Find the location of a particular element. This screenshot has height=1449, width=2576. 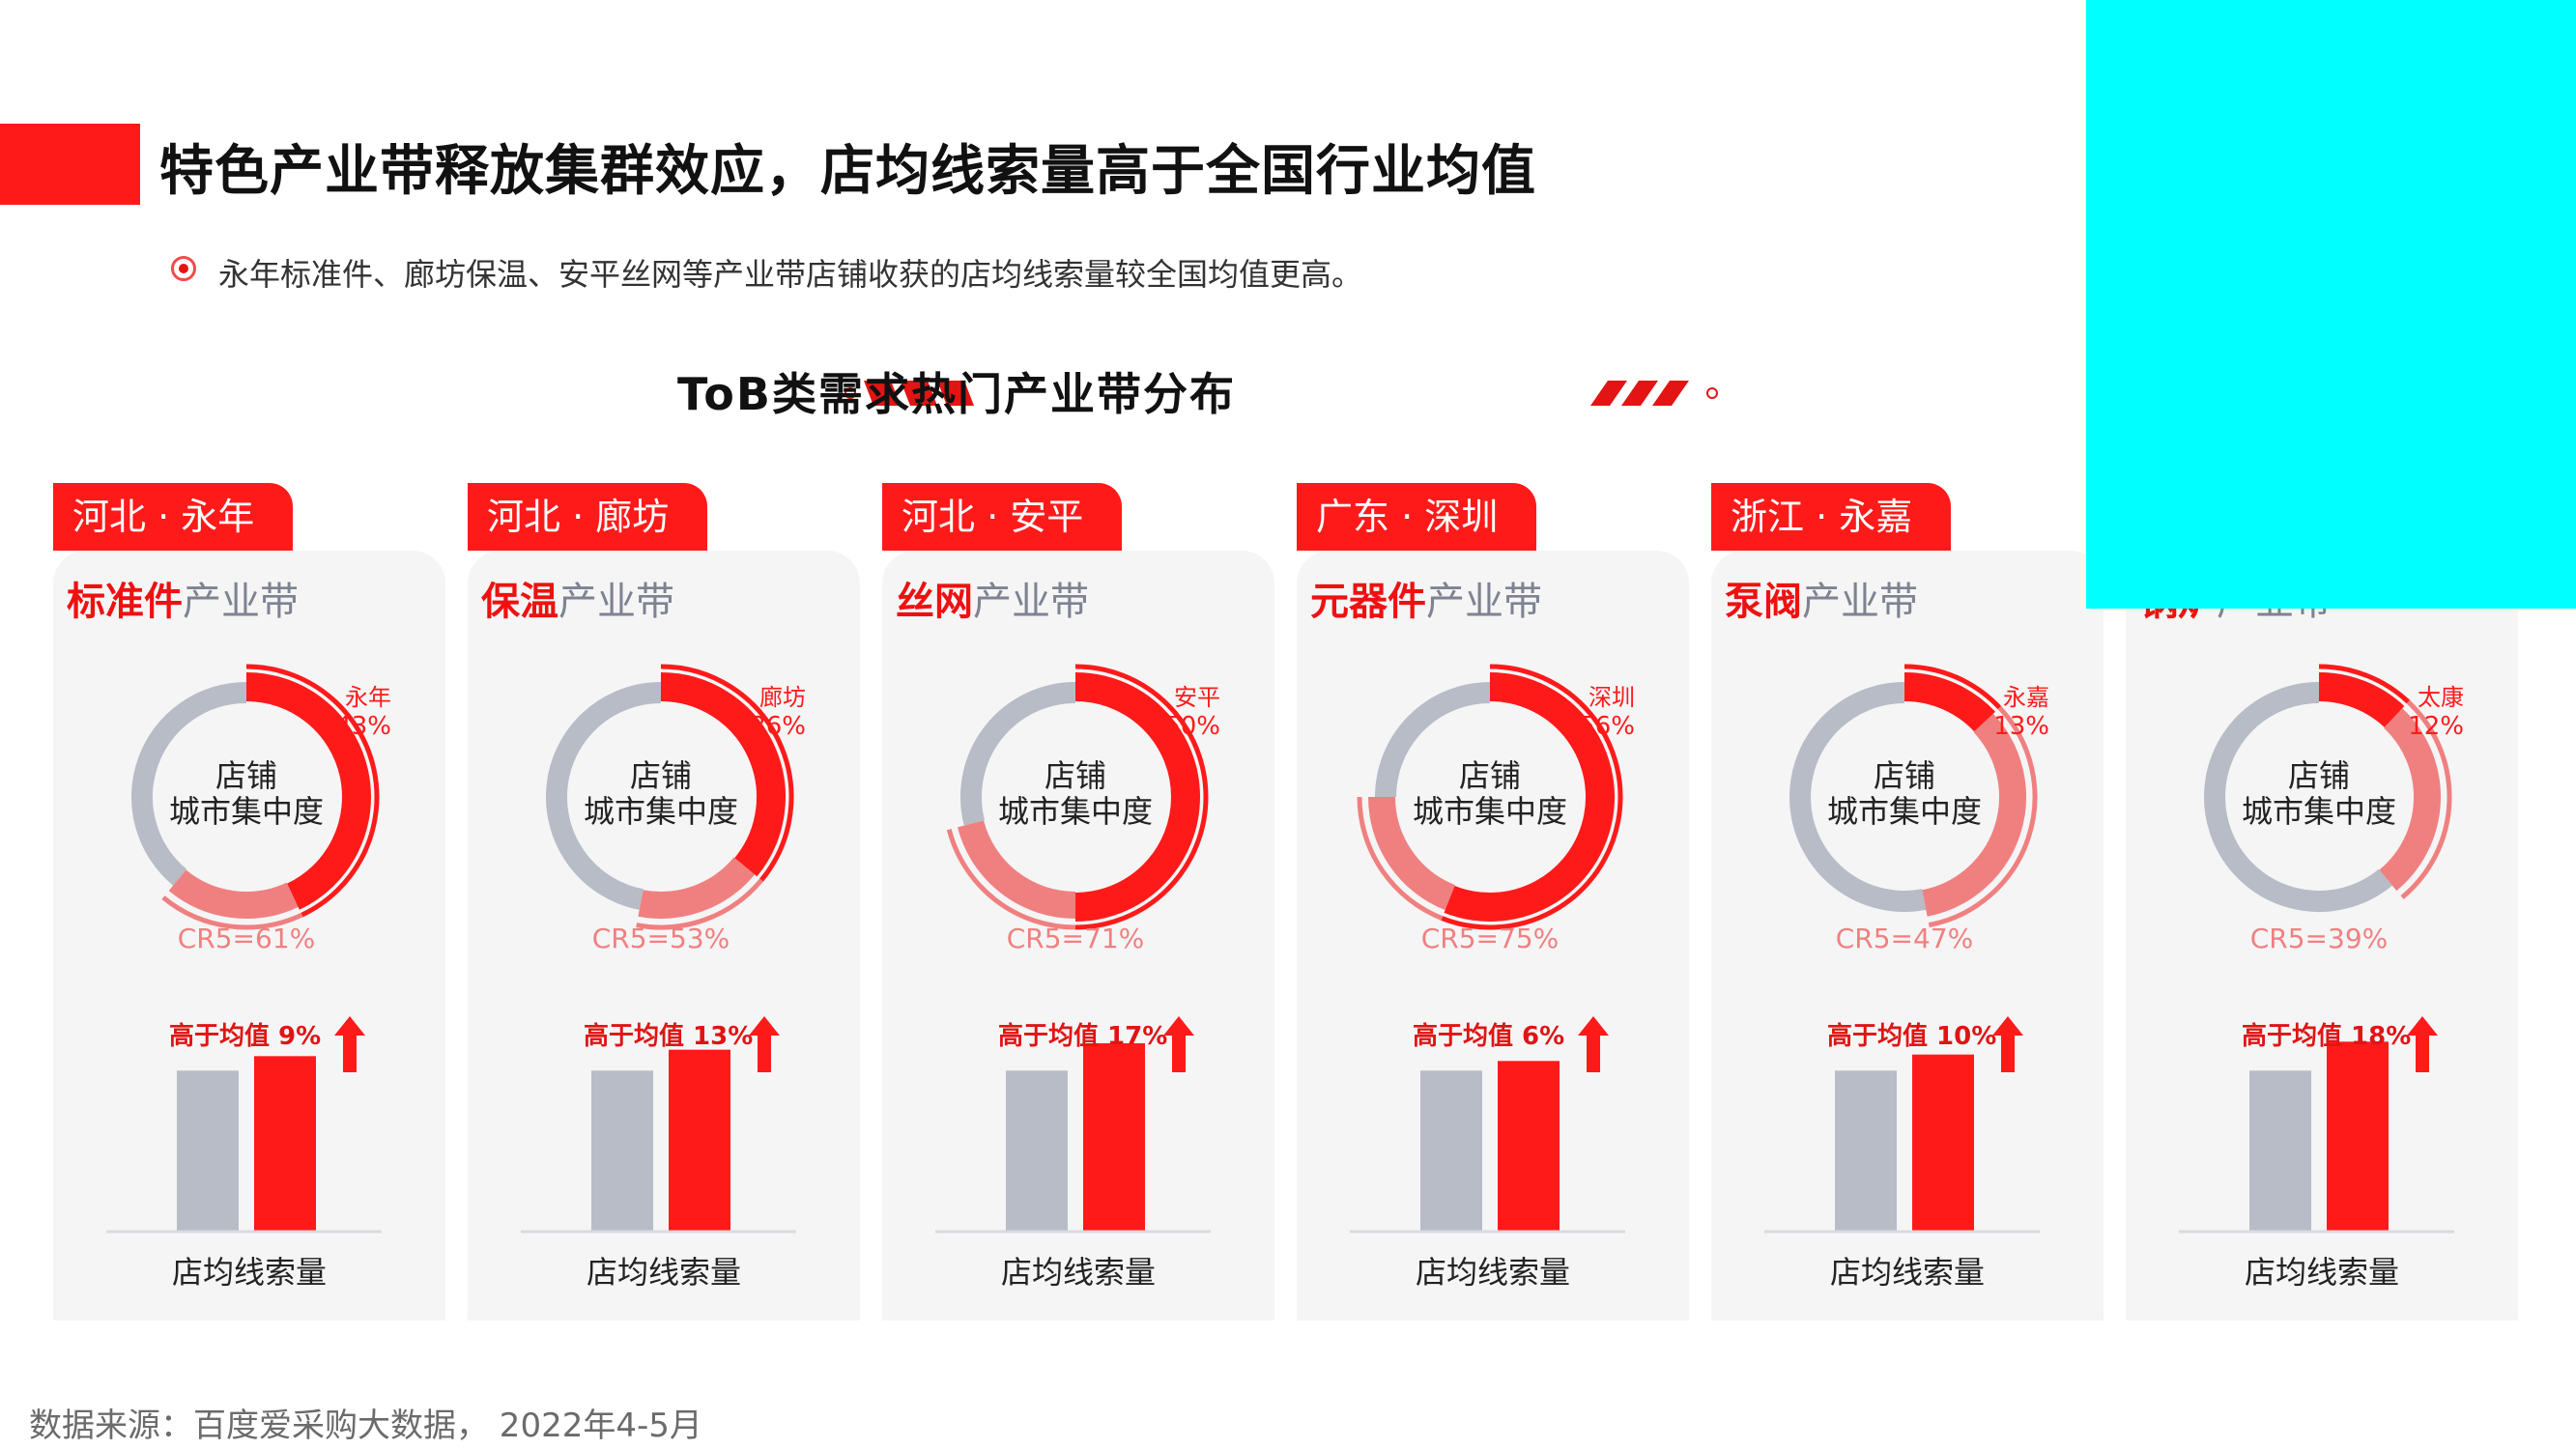

industry-card: 丝网产业带 安平 50% 店铺 城市集中度 CR5=71% 高于均值 17% 店均线索量 is located at coordinates (1078, 936).